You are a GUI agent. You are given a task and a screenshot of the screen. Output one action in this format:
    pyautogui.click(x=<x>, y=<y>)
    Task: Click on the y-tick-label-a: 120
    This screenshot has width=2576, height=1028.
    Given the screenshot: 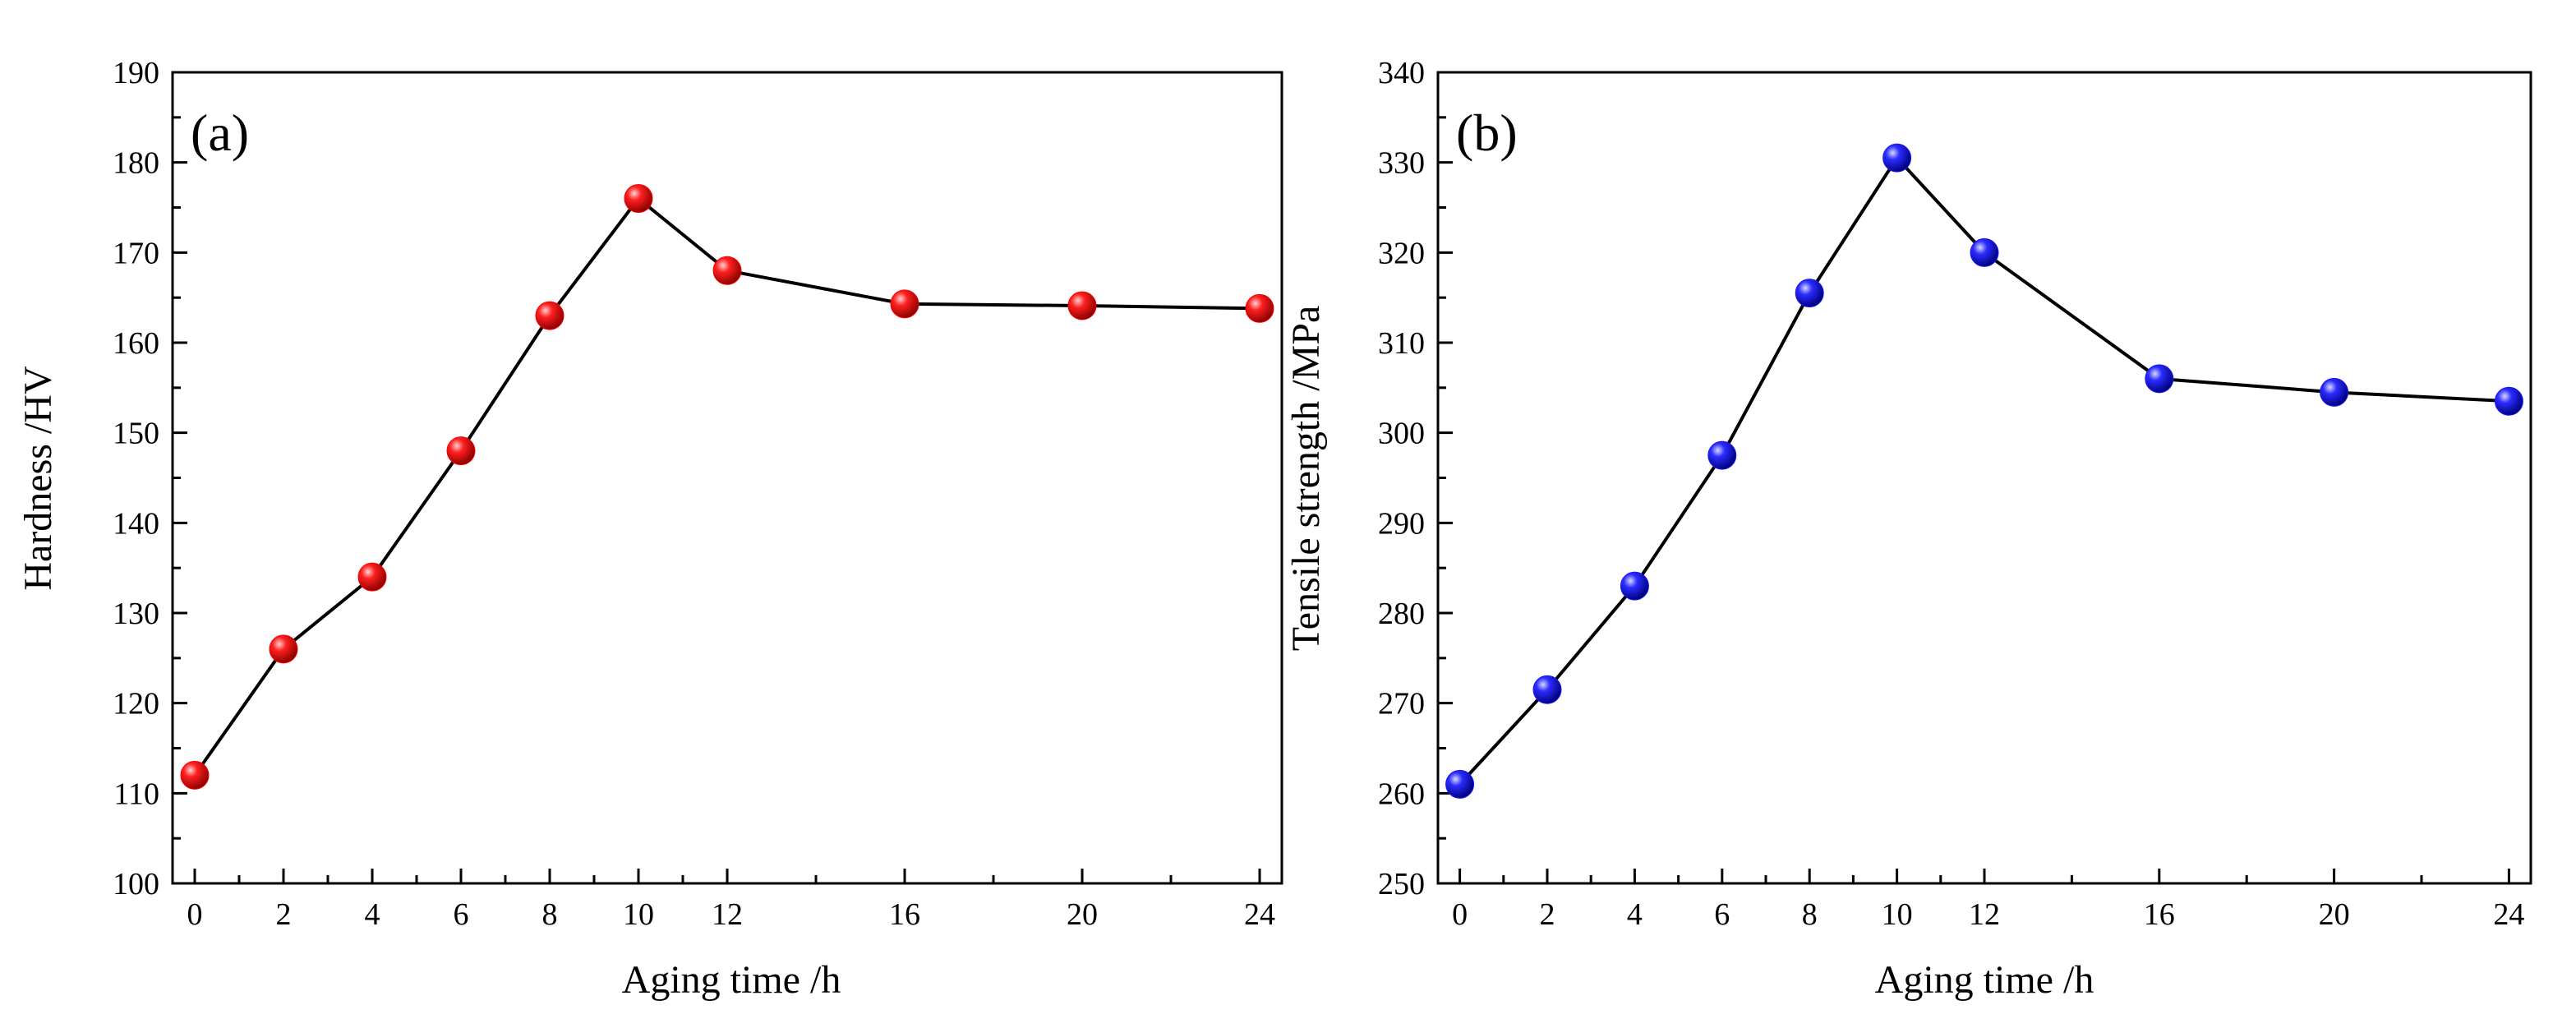 What is the action you would take?
    pyautogui.click(x=136, y=704)
    